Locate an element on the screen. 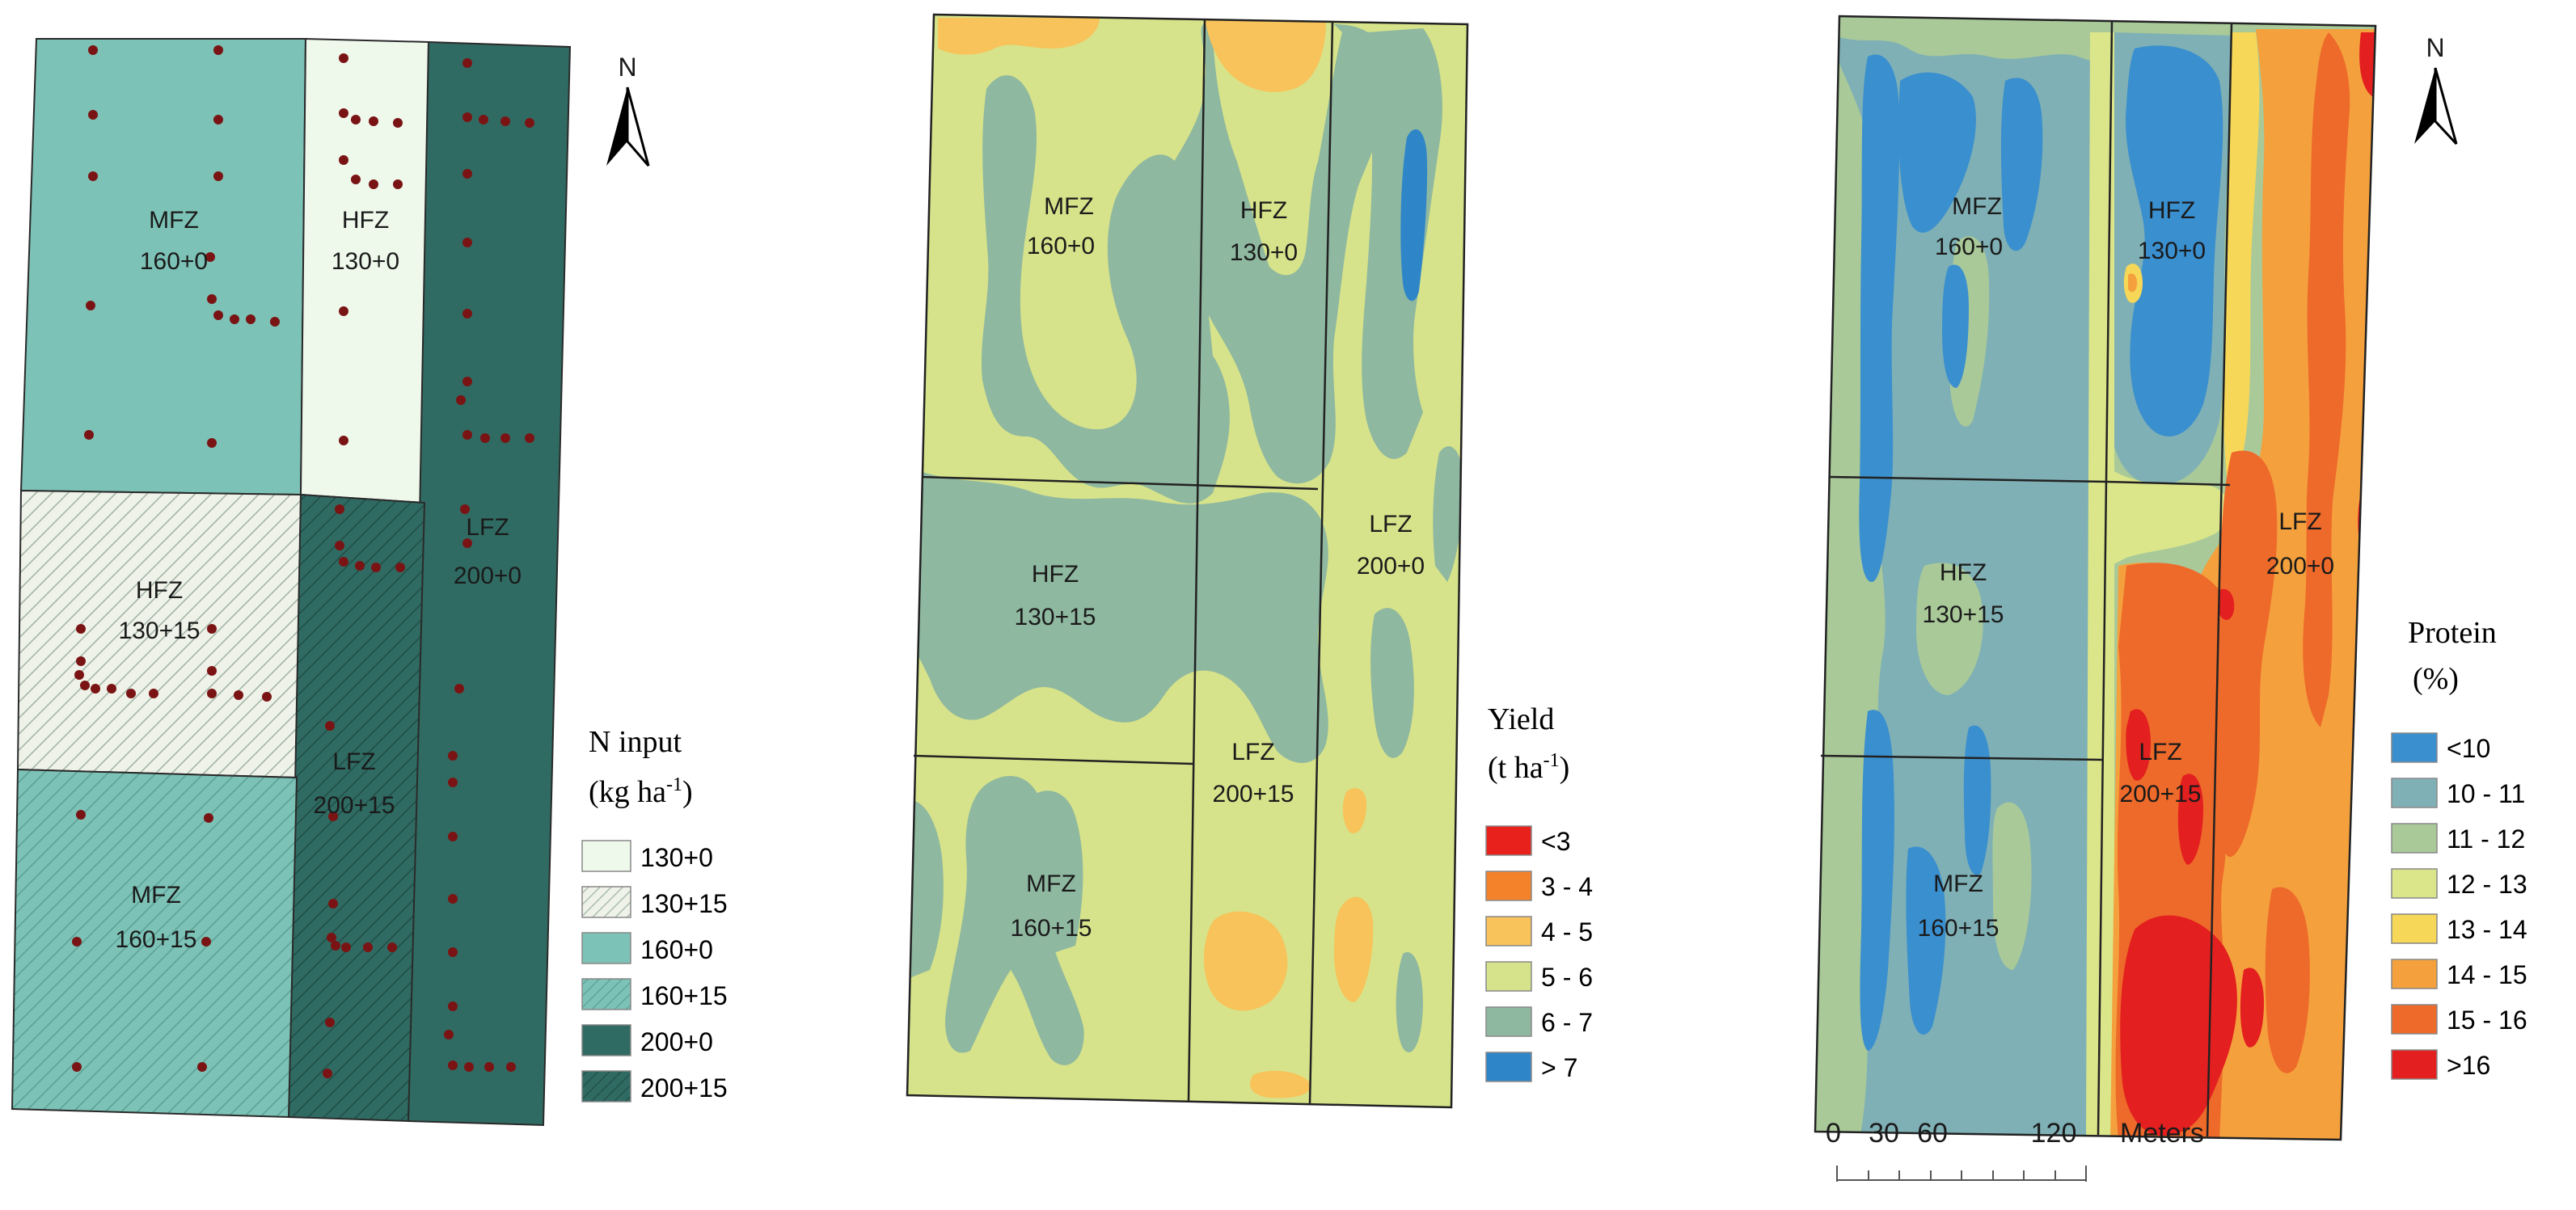  legend-label: <3 is located at coordinates (1555, 841).